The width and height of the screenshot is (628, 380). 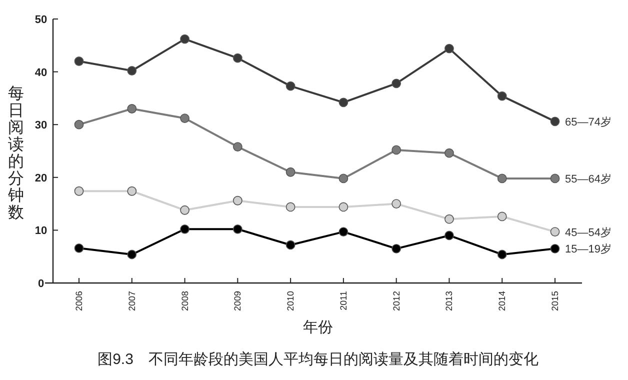 What do you see at coordinates (318, 327) in the screenshot?
I see `x-axis-title: 年份` at bounding box center [318, 327].